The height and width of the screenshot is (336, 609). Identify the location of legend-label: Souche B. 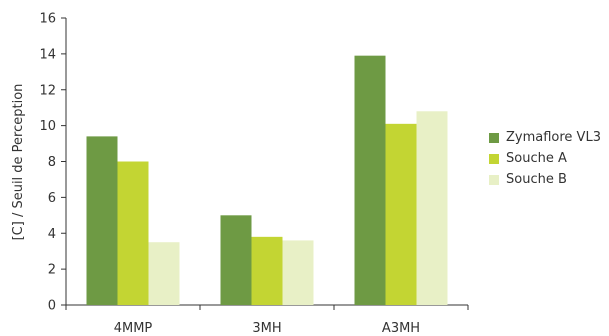
(536, 179).